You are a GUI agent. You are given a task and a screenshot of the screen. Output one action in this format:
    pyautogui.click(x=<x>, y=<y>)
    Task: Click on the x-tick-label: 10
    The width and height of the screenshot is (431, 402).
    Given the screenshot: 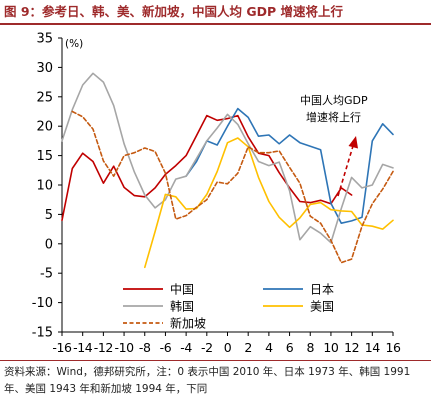 What is the action you would take?
    pyautogui.click(x=331, y=347)
    